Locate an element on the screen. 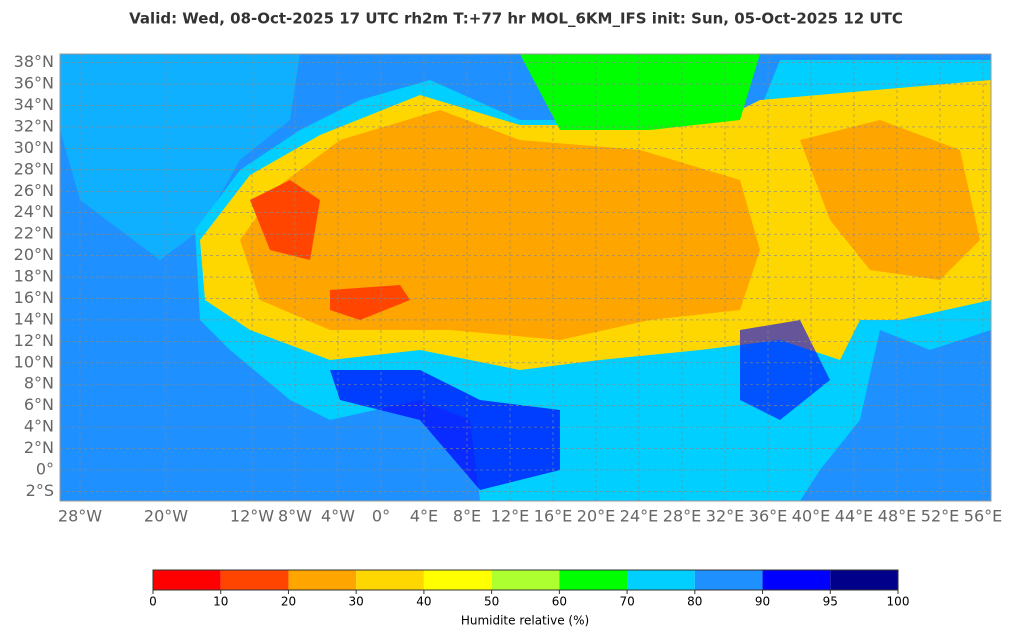 This screenshot has height=641, width=1011. lon-label: 12°W is located at coordinates (252, 516).